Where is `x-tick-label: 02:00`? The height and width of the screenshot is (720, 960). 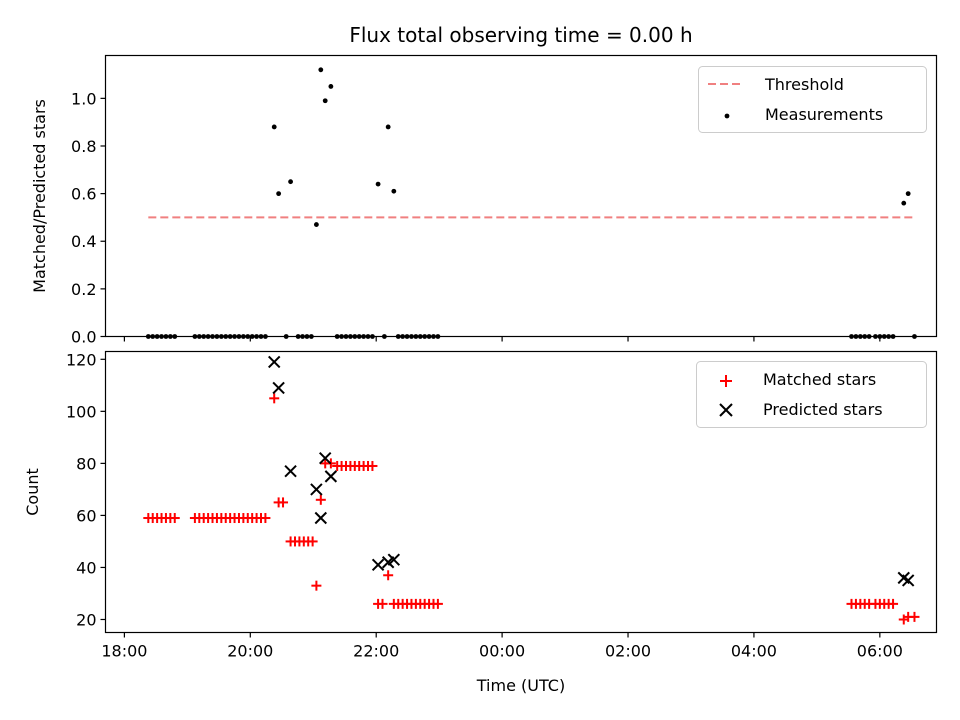 x-tick-label: 02:00 is located at coordinates (628, 651).